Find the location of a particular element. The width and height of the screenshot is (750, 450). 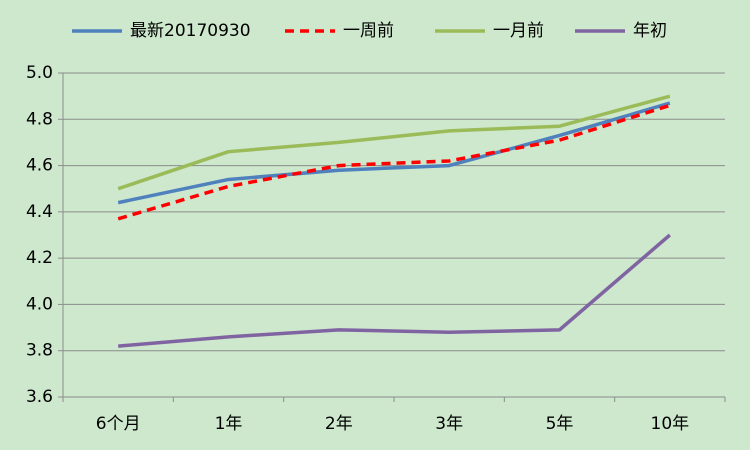

y-tick-label: 4.0 is located at coordinates (39, 304).